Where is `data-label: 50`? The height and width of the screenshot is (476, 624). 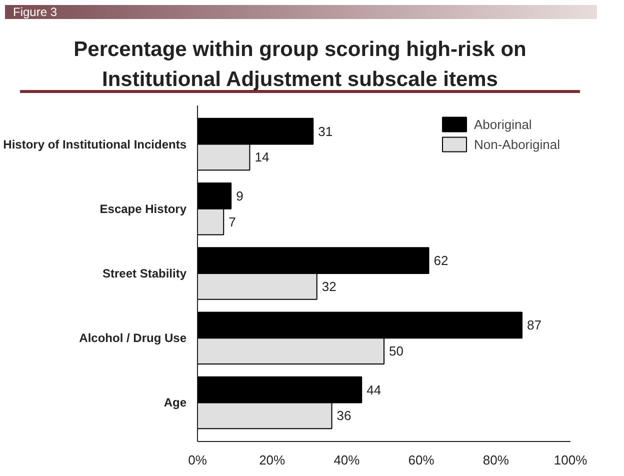 data-label: 50 is located at coordinates (396, 351).